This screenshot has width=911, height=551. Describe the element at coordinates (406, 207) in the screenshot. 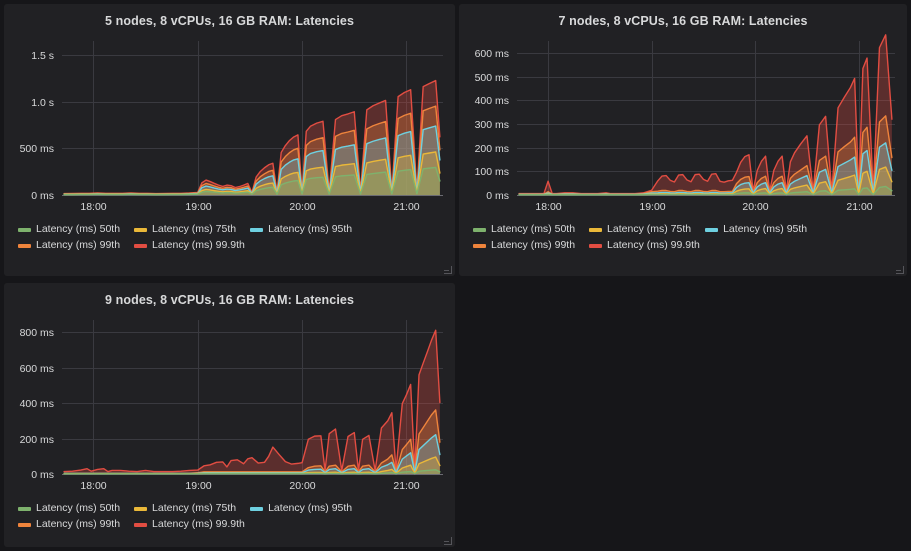

I see `x-axis-tick-label: 21:00` at that location.